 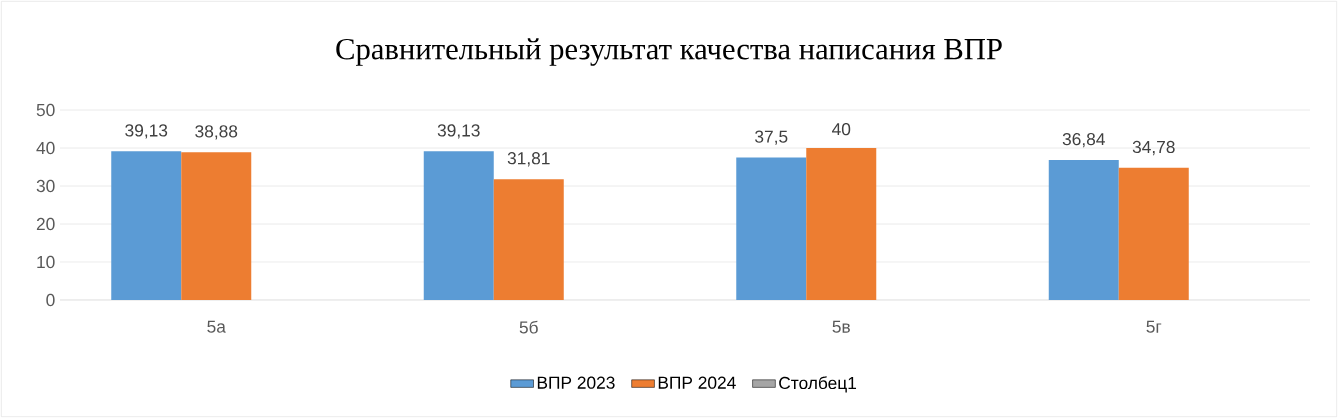 I want to click on x-tick-label: 5б, so click(x=528, y=327).